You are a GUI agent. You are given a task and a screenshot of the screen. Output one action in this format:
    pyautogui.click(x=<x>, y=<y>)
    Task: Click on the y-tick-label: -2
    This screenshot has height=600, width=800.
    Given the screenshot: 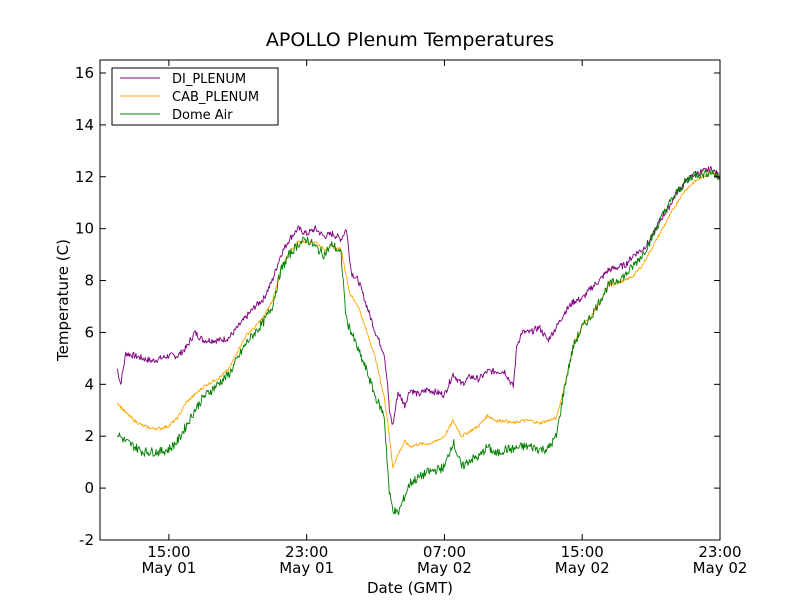 What is the action you would take?
    pyautogui.click(x=86, y=540)
    